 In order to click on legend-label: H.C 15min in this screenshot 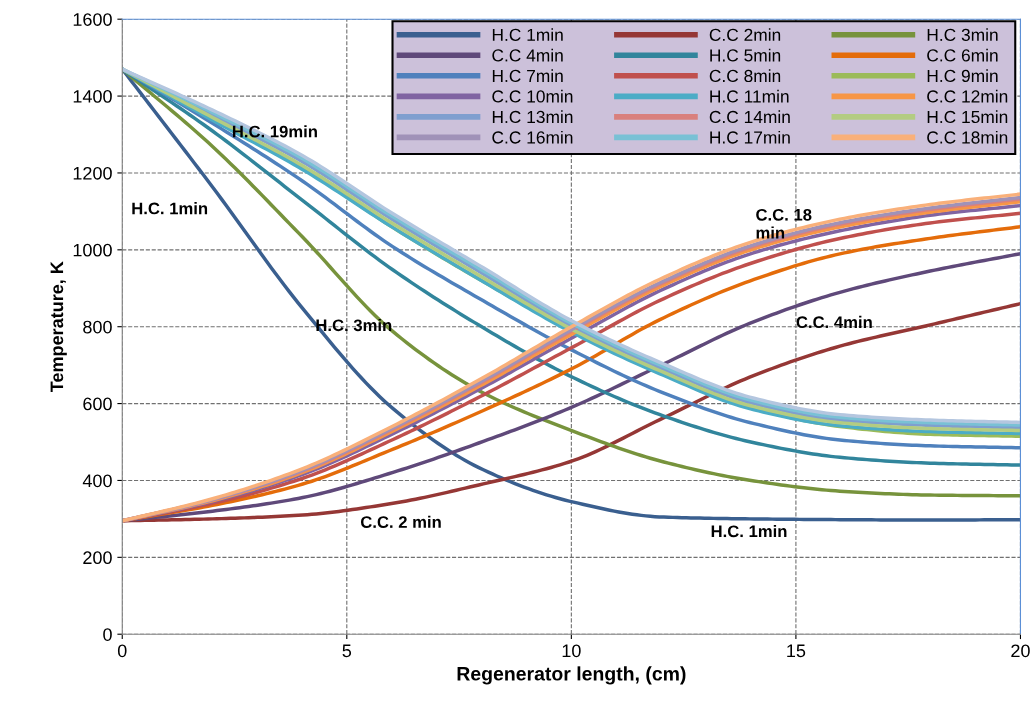, I will do `click(967, 117)`.